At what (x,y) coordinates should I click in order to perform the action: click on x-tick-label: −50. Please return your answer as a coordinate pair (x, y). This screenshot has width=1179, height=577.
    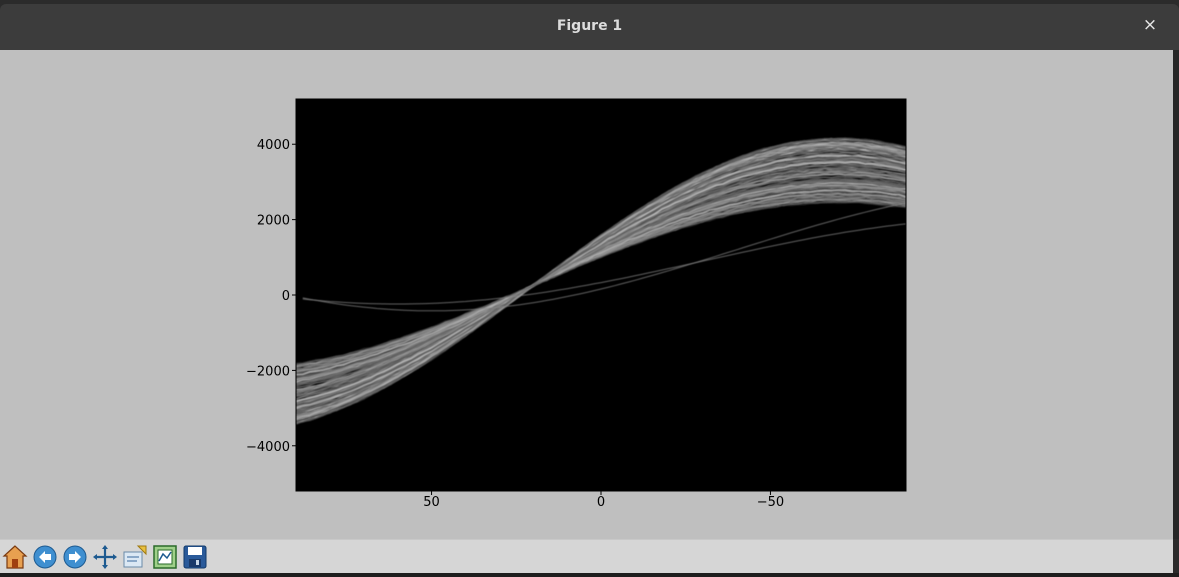
    Looking at the image, I should click on (770, 502).